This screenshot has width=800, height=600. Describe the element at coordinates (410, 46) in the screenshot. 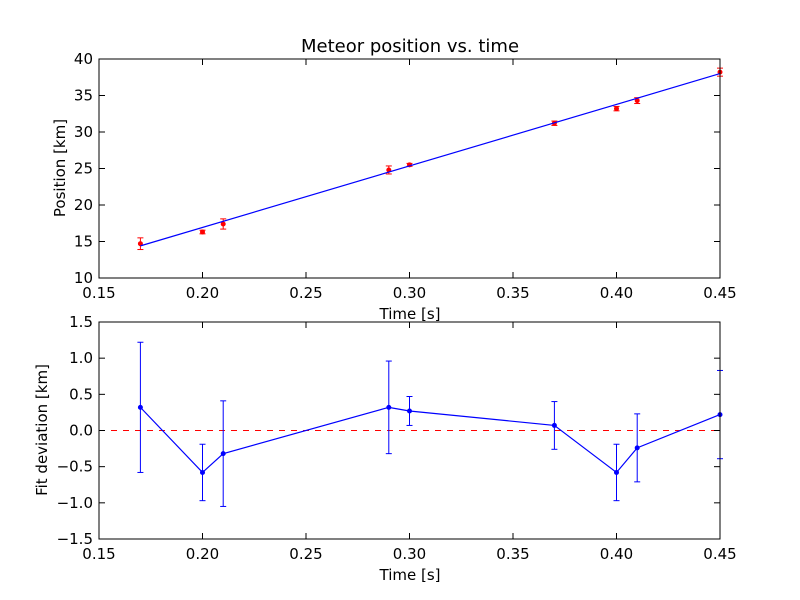

I see `chart-title: Meteor position vs. time` at that location.